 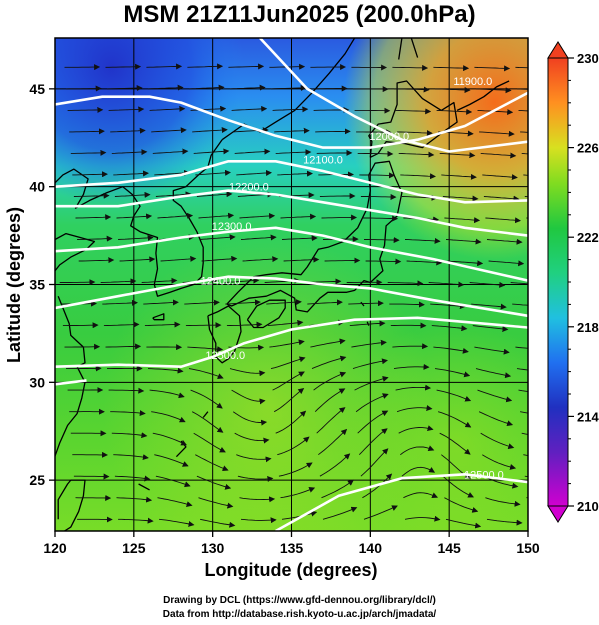 What do you see at coordinates (484, 475) in the screenshot?
I see `contour-label: 12500.0` at bounding box center [484, 475].